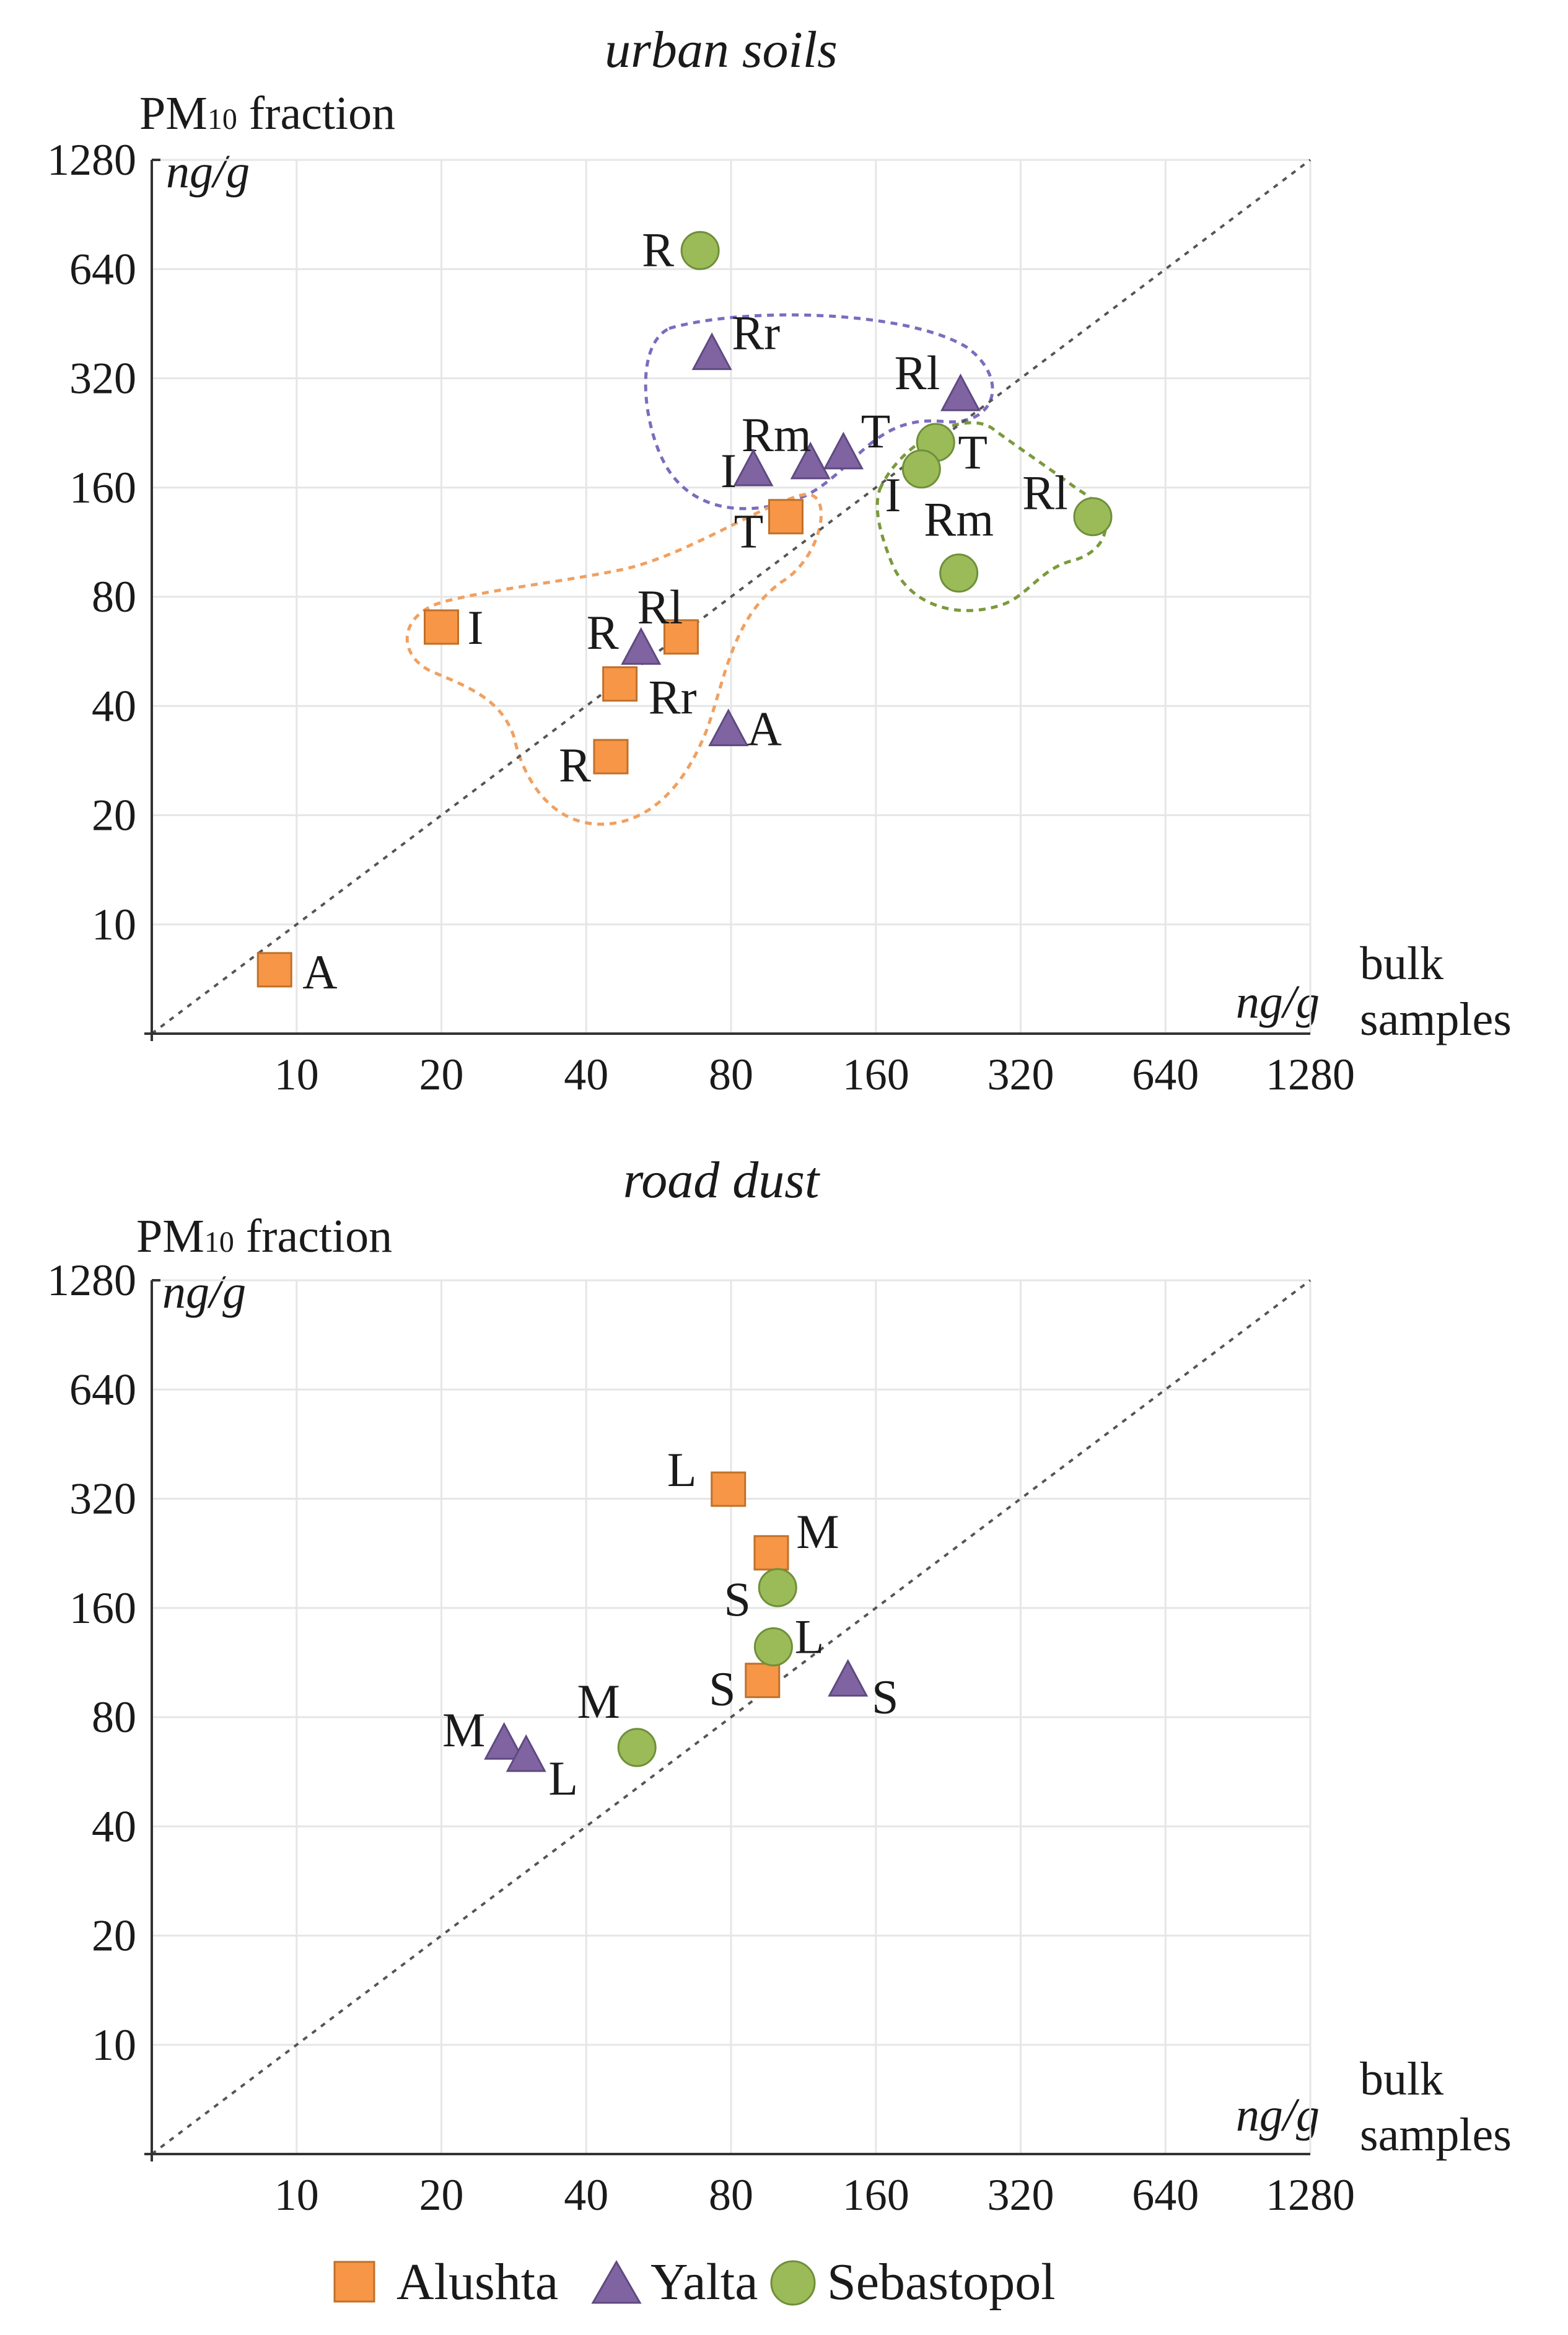 This screenshot has width=1568, height=2335. Describe the element at coordinates (777, 1587) in the screenshot. I see `point-sebastopol-s-marker` at that location.